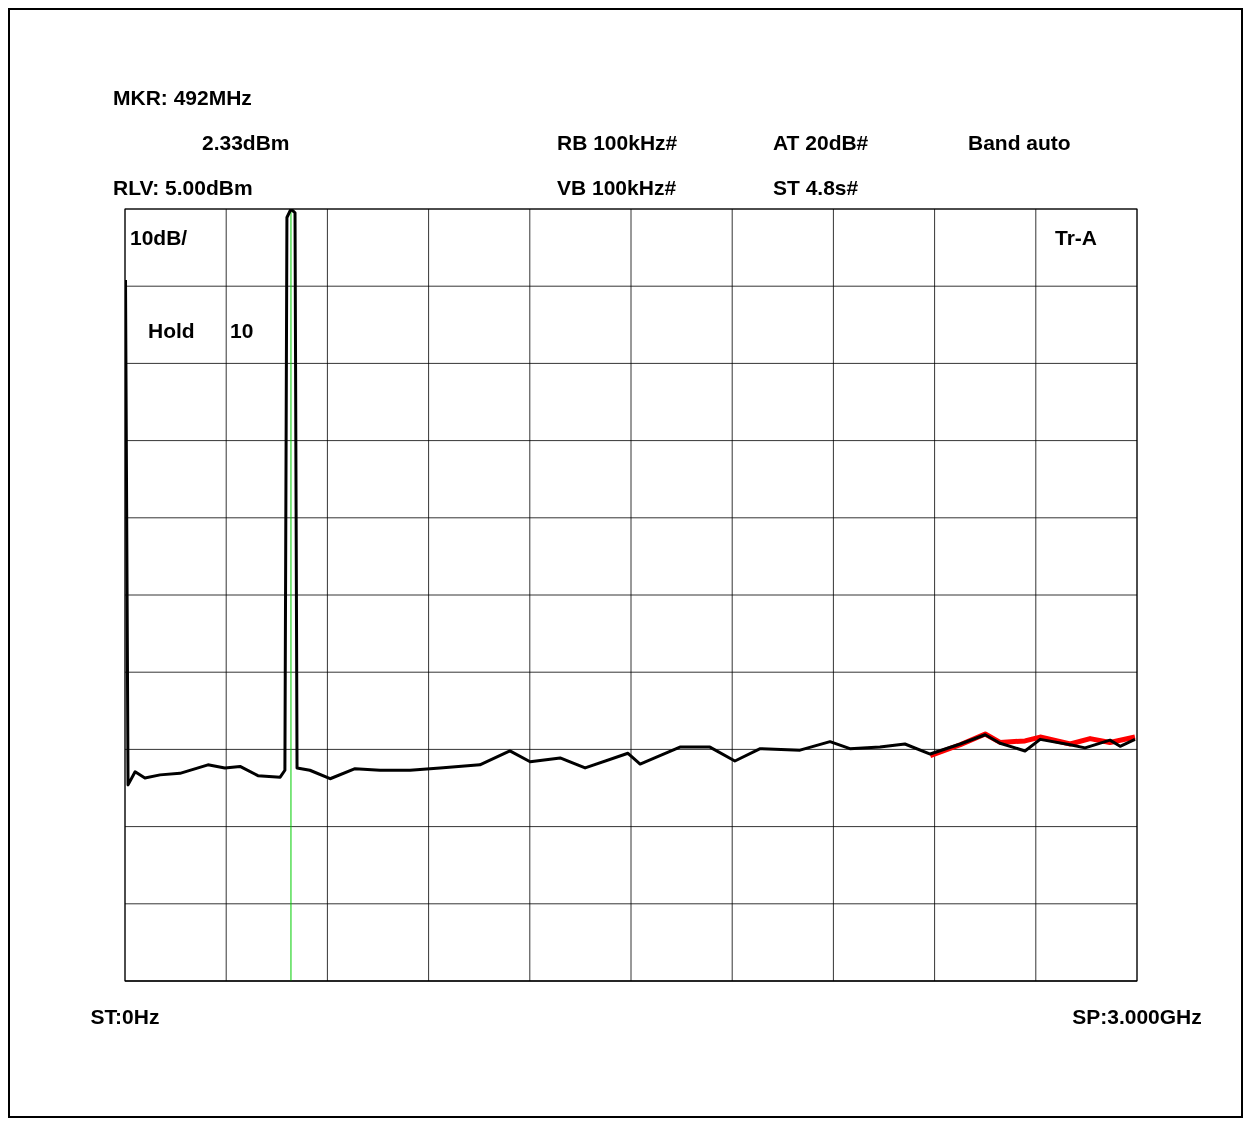  Describe the element at coordinates (171, 331) in the screenshot. I see `annotation: Hold` at that location.